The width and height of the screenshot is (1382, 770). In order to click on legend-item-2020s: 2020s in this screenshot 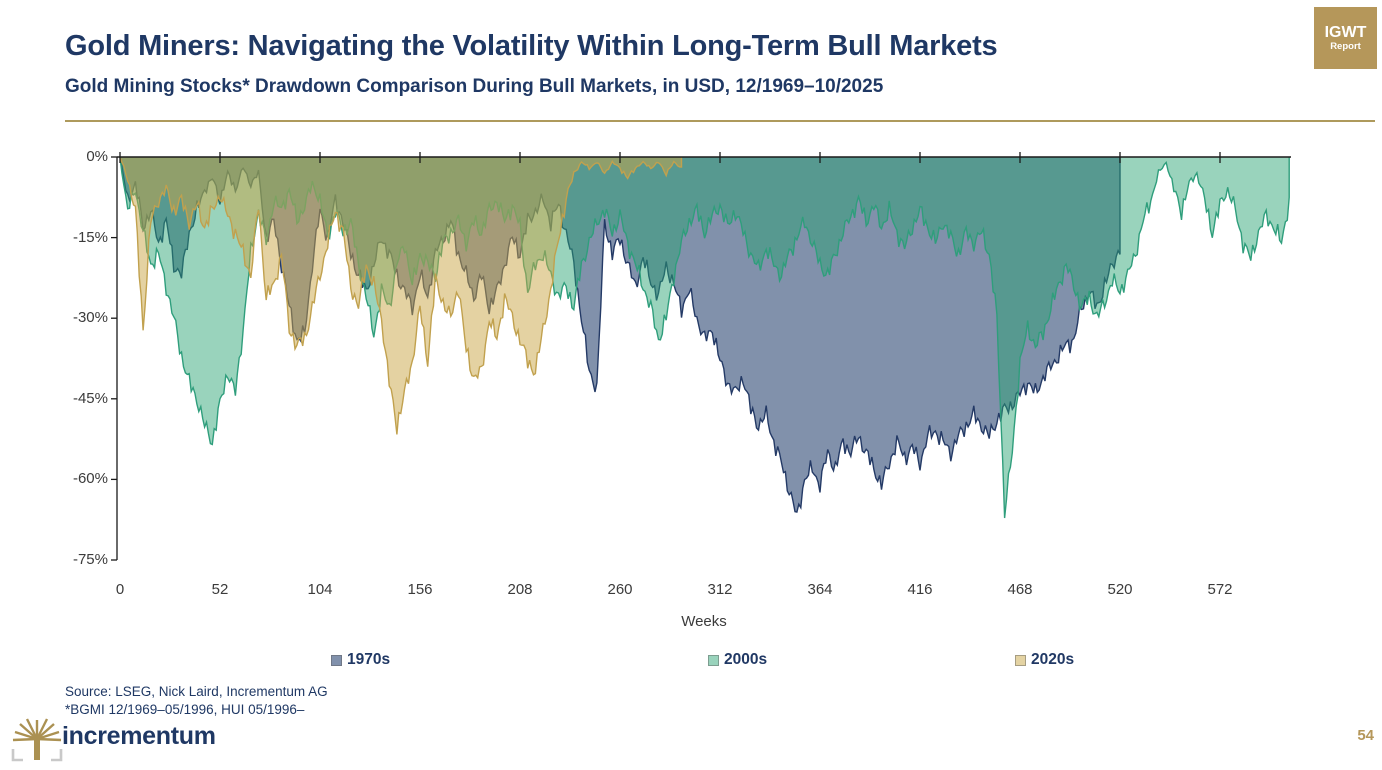, I will do `click(1045, 659)`.